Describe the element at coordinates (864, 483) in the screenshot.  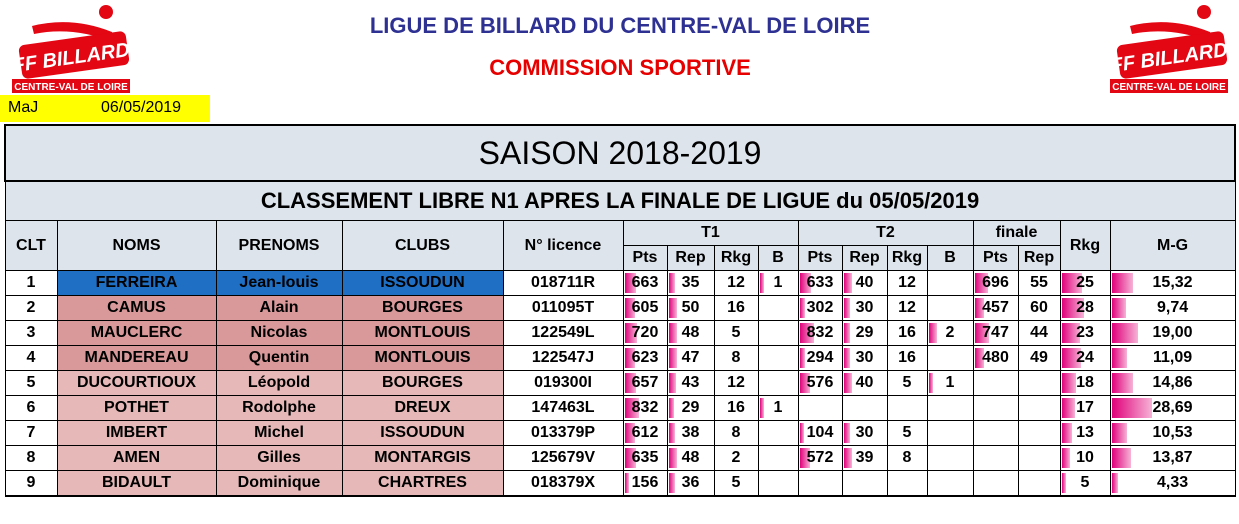
I see `cell-t2-rep` at that location.